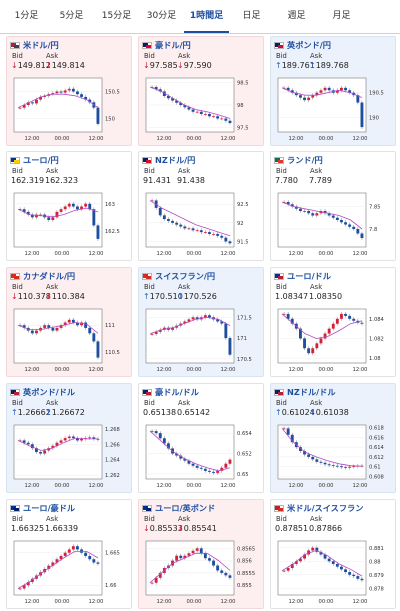 The image size is (400, 611). I want to click on pair-title-text: 米ドル/円, so click(41, 45).